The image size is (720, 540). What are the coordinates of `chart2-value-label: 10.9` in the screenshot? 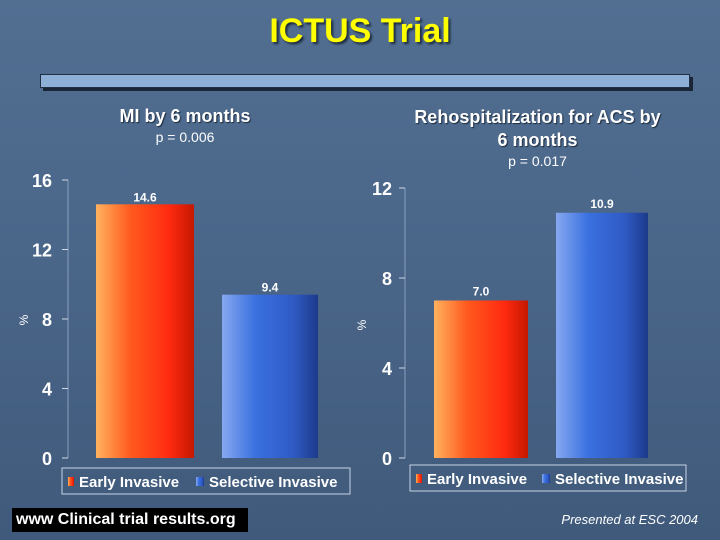 It's located at (602, 204).